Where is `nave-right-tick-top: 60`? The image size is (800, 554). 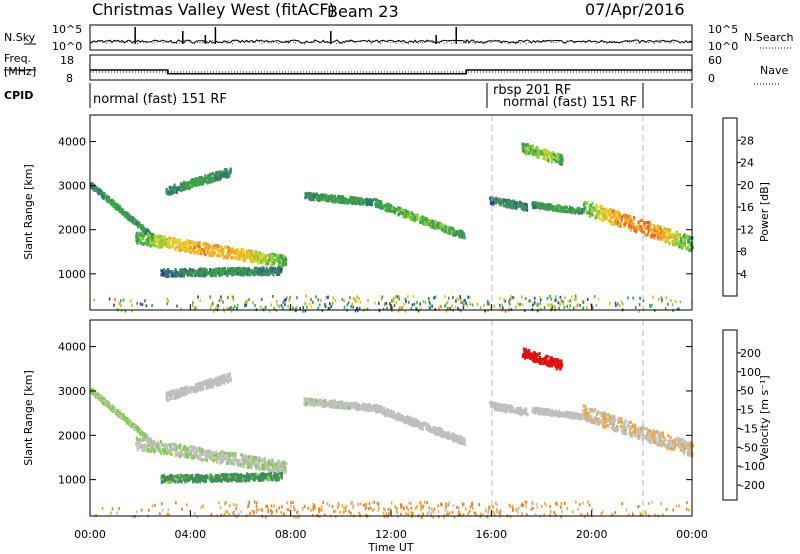 nave-right-tick-top: 60 is located at coordinates (715, 60).